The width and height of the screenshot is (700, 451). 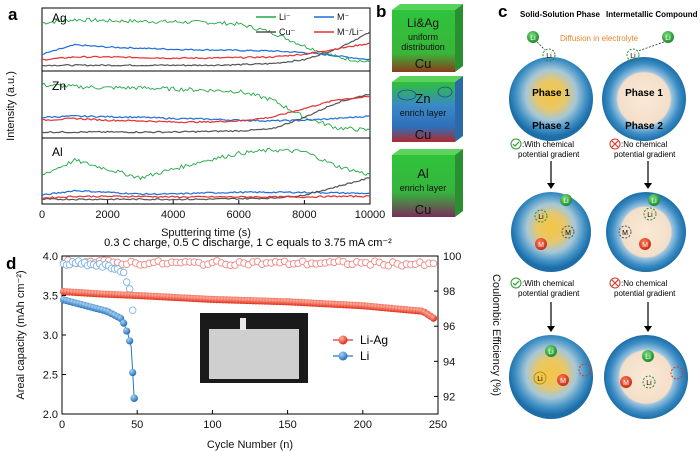 What do you see at coordinates (433, 318) in the screenshot?
I see `capacity-liag-point` at bounding box center [433, 318].